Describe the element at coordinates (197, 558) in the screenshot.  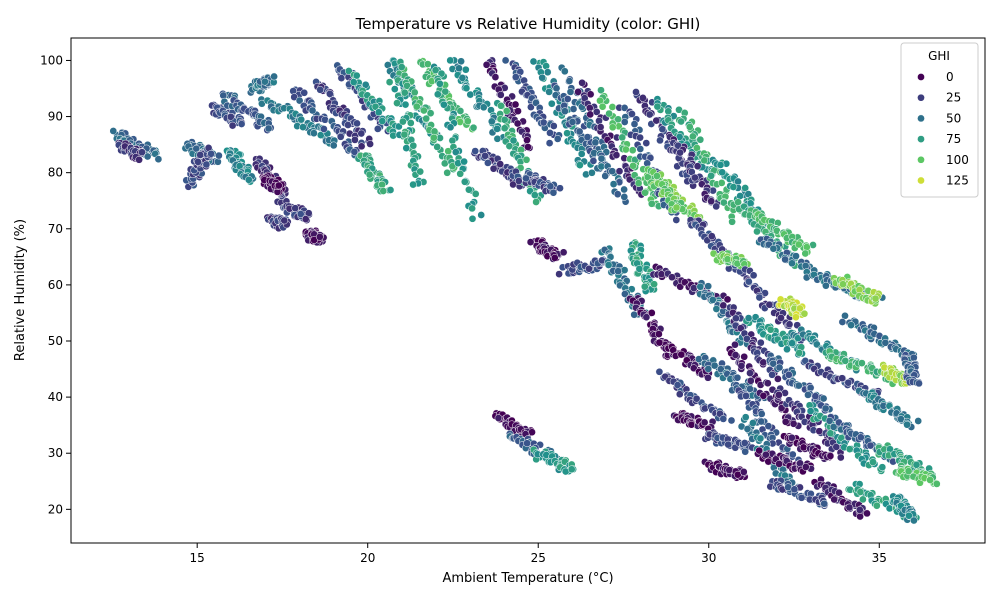
I see `x-tick-label: 15` at that location.